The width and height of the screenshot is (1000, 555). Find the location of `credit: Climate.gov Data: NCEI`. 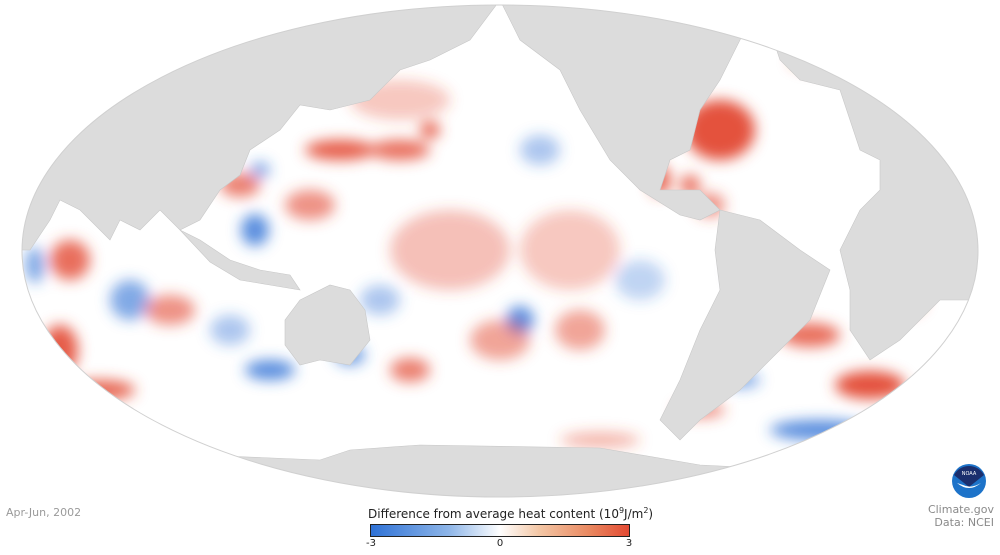

credit: Climate.gov Data: NCEI is located at coordinates (961, 516).